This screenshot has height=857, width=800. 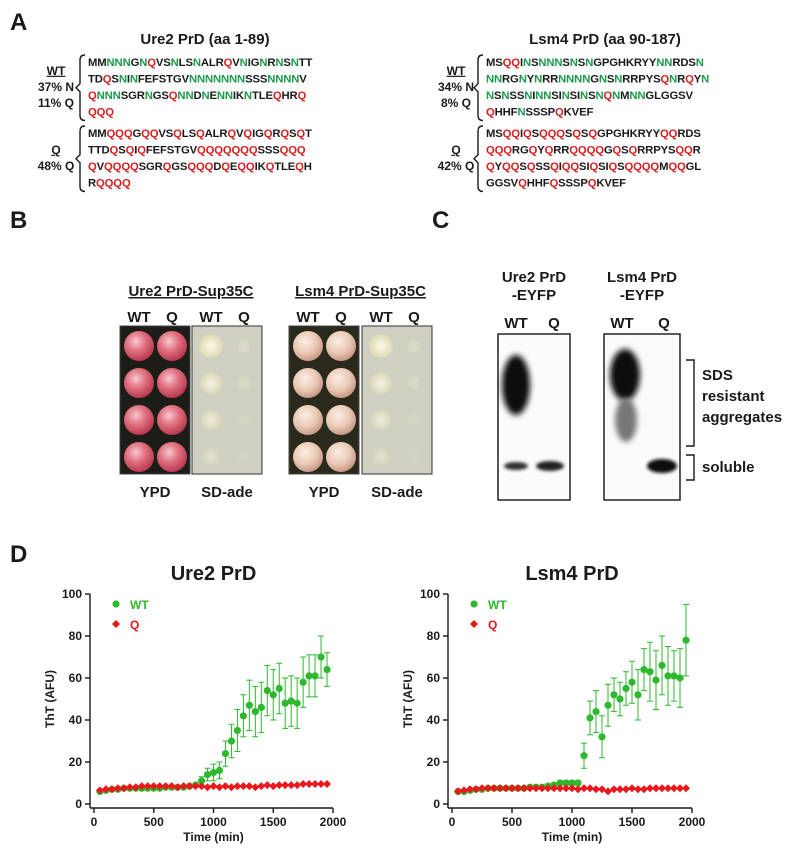 I want to click on sequence-line: MMNNNGNQVSNLSNALRQVNIGNRNSNTT, so click(x=200, y=63).